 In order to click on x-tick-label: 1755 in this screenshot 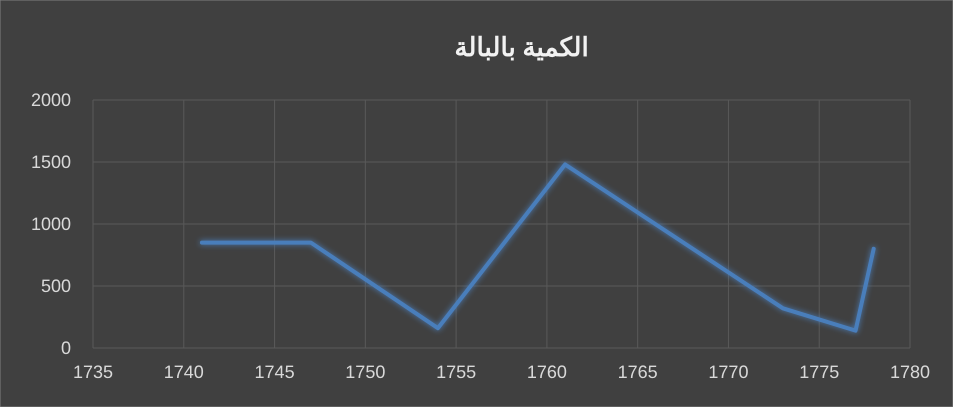, I will do `click(456, 372)`.